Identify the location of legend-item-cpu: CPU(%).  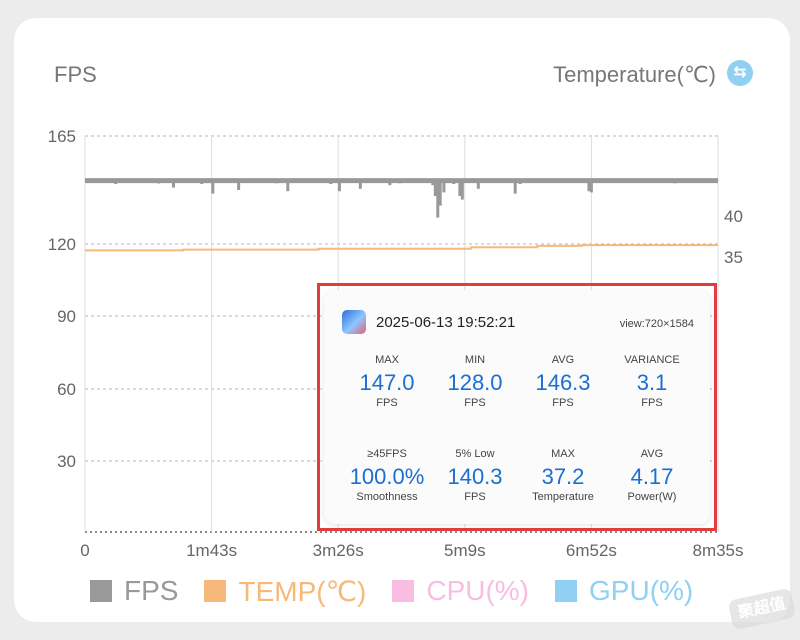
(460, 591).